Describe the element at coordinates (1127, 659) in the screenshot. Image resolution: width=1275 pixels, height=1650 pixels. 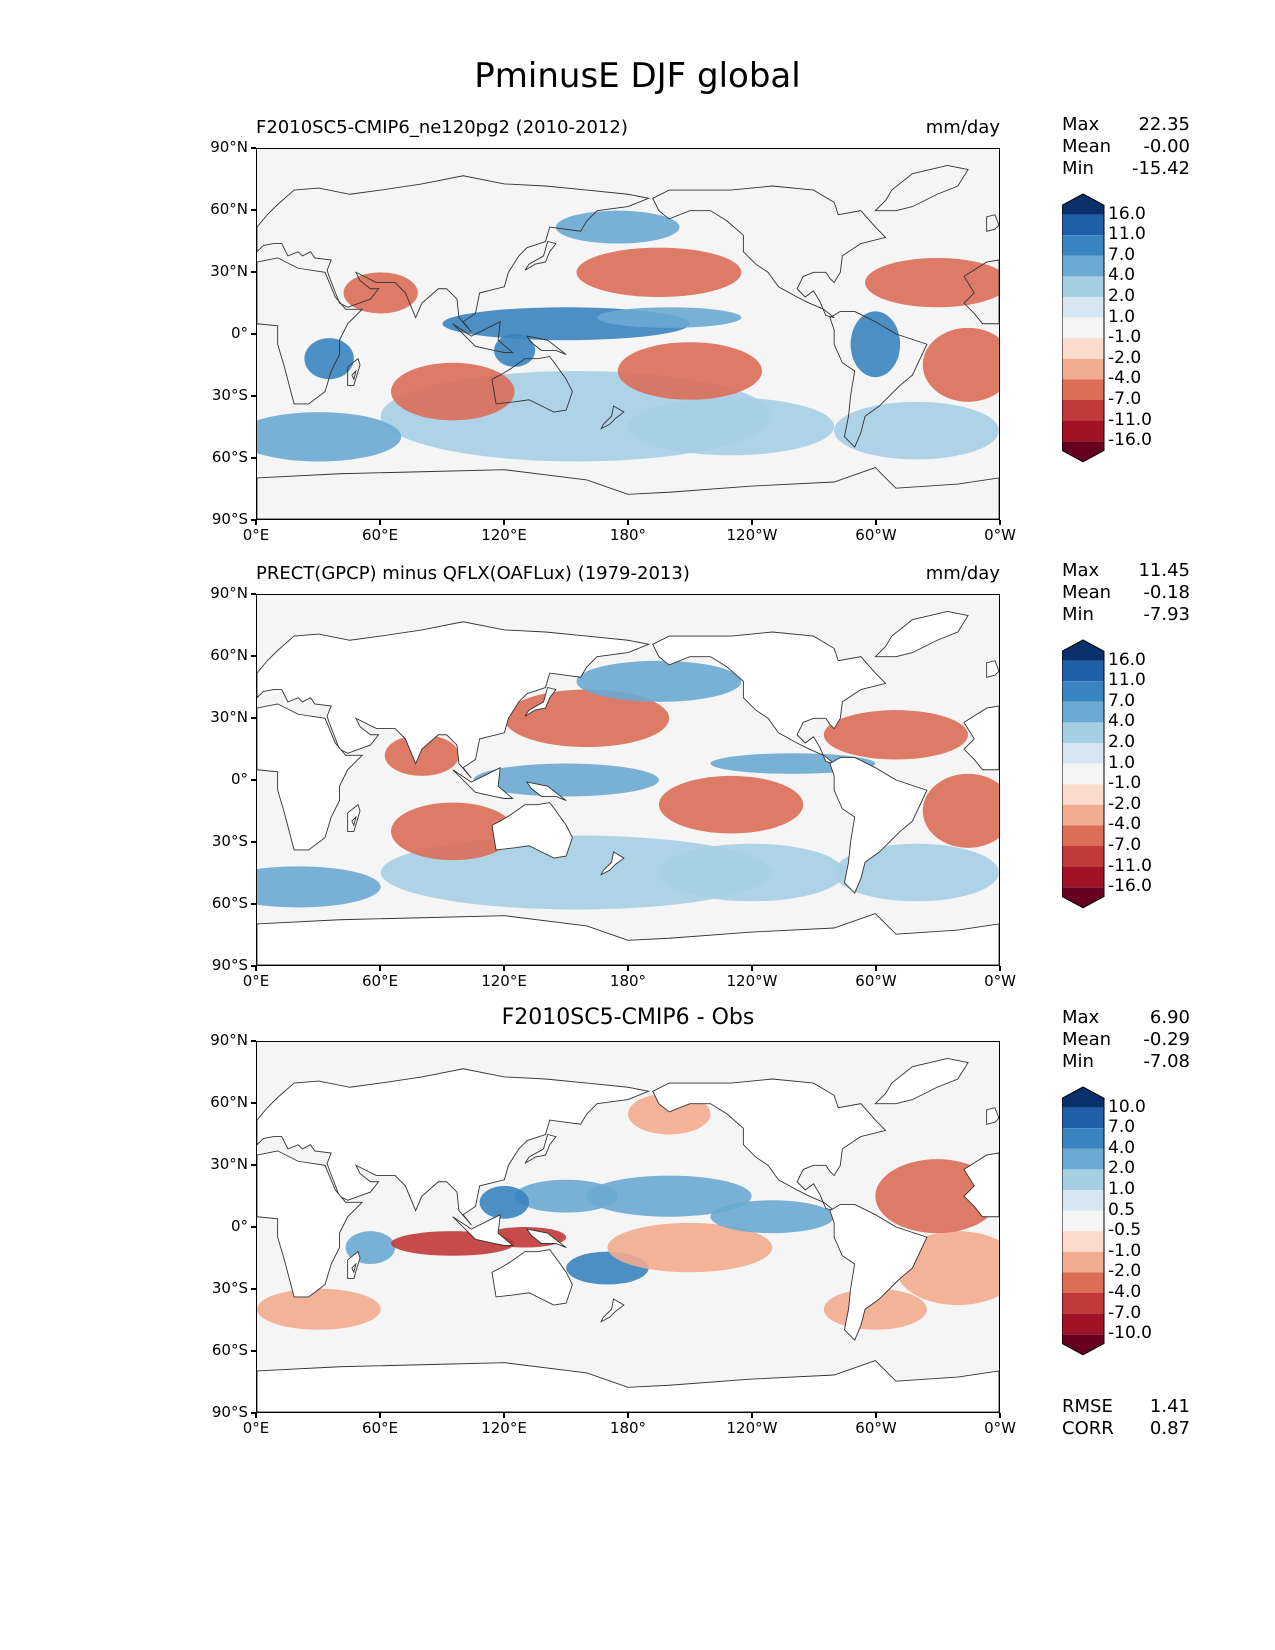
I see `colorbar-label: 16.0` at that location.